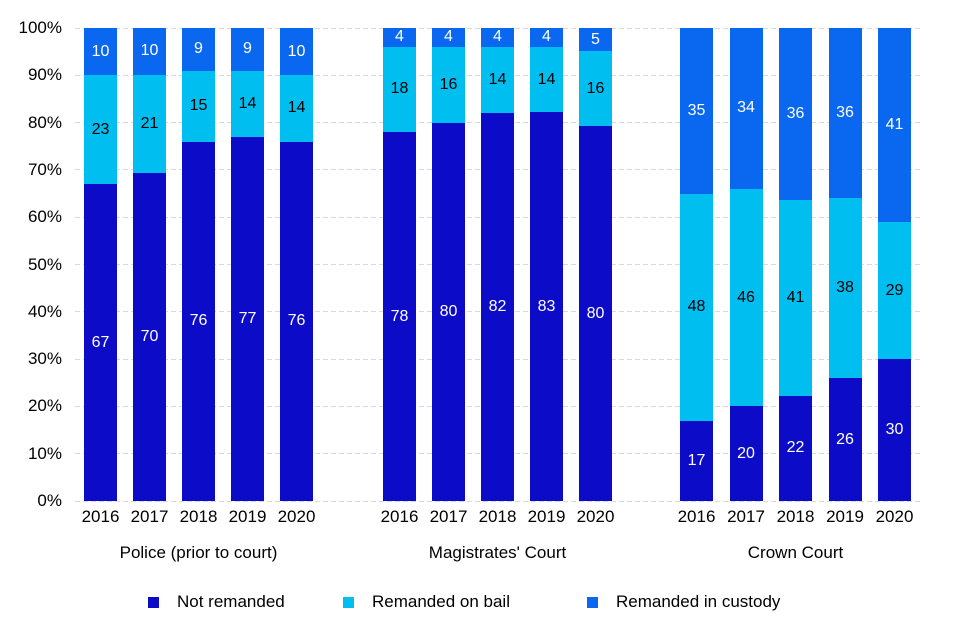  I want to click on bar-segment-bail: 48, so click(696, 307).